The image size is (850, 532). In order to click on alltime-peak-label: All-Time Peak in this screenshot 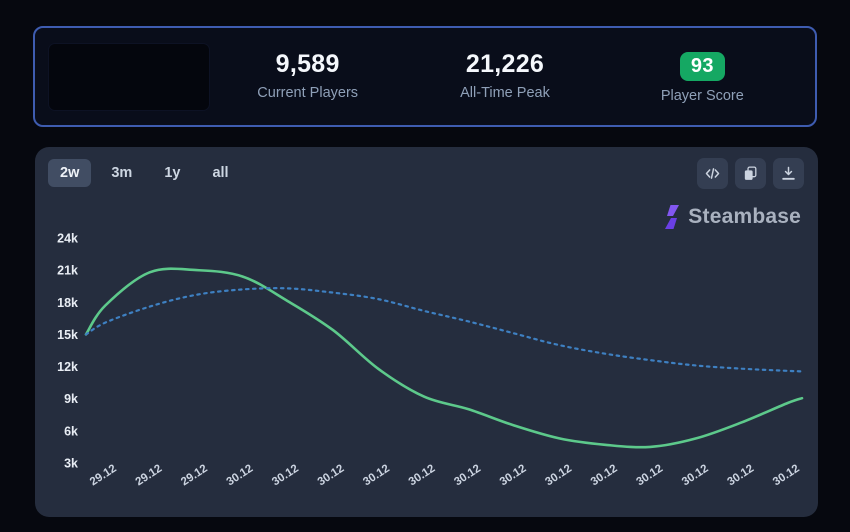, I will do `click(505, 93)`.